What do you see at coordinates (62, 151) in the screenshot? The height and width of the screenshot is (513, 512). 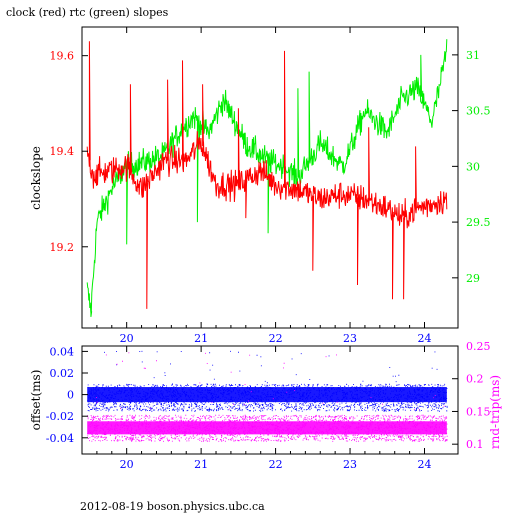 I see `left-y-tick-label: 19.4` at bounding box center [62, 151].